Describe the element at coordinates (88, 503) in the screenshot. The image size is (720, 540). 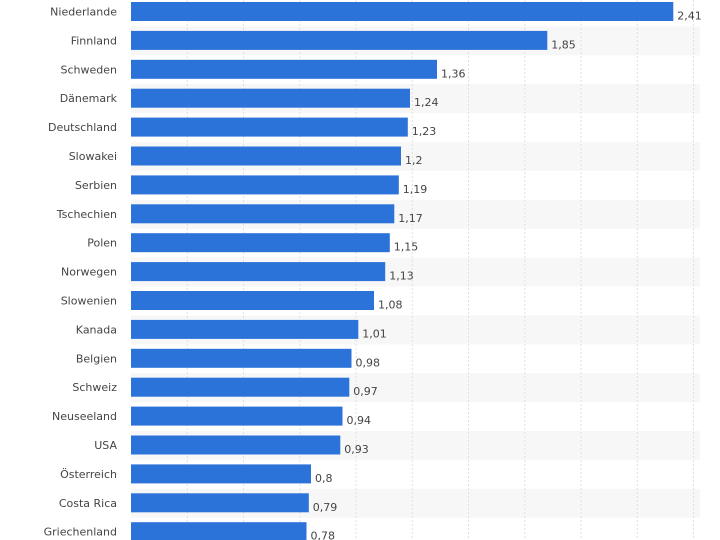
I see `category-label: Costa Rica` at that location.